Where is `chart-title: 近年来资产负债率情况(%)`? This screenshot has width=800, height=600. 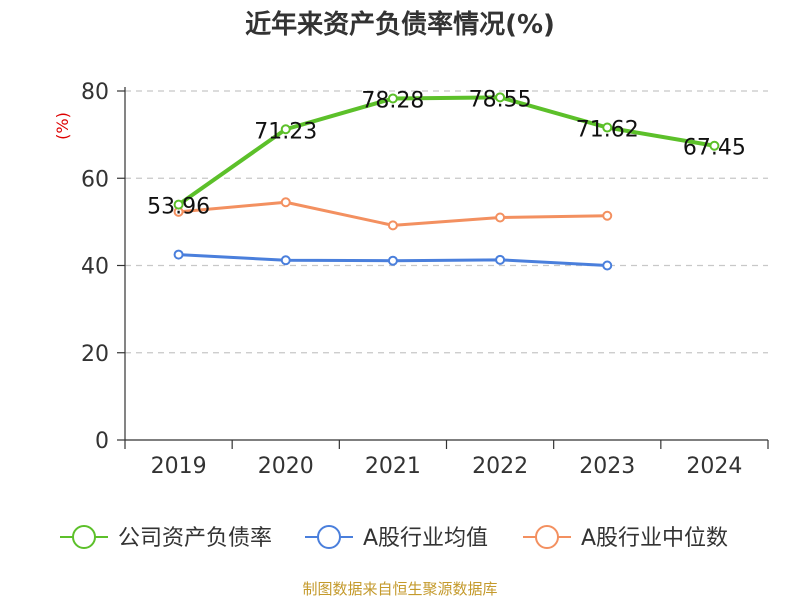 chart-title: 近年来资产负债率情况(%) is located at coordinates (400, 24).